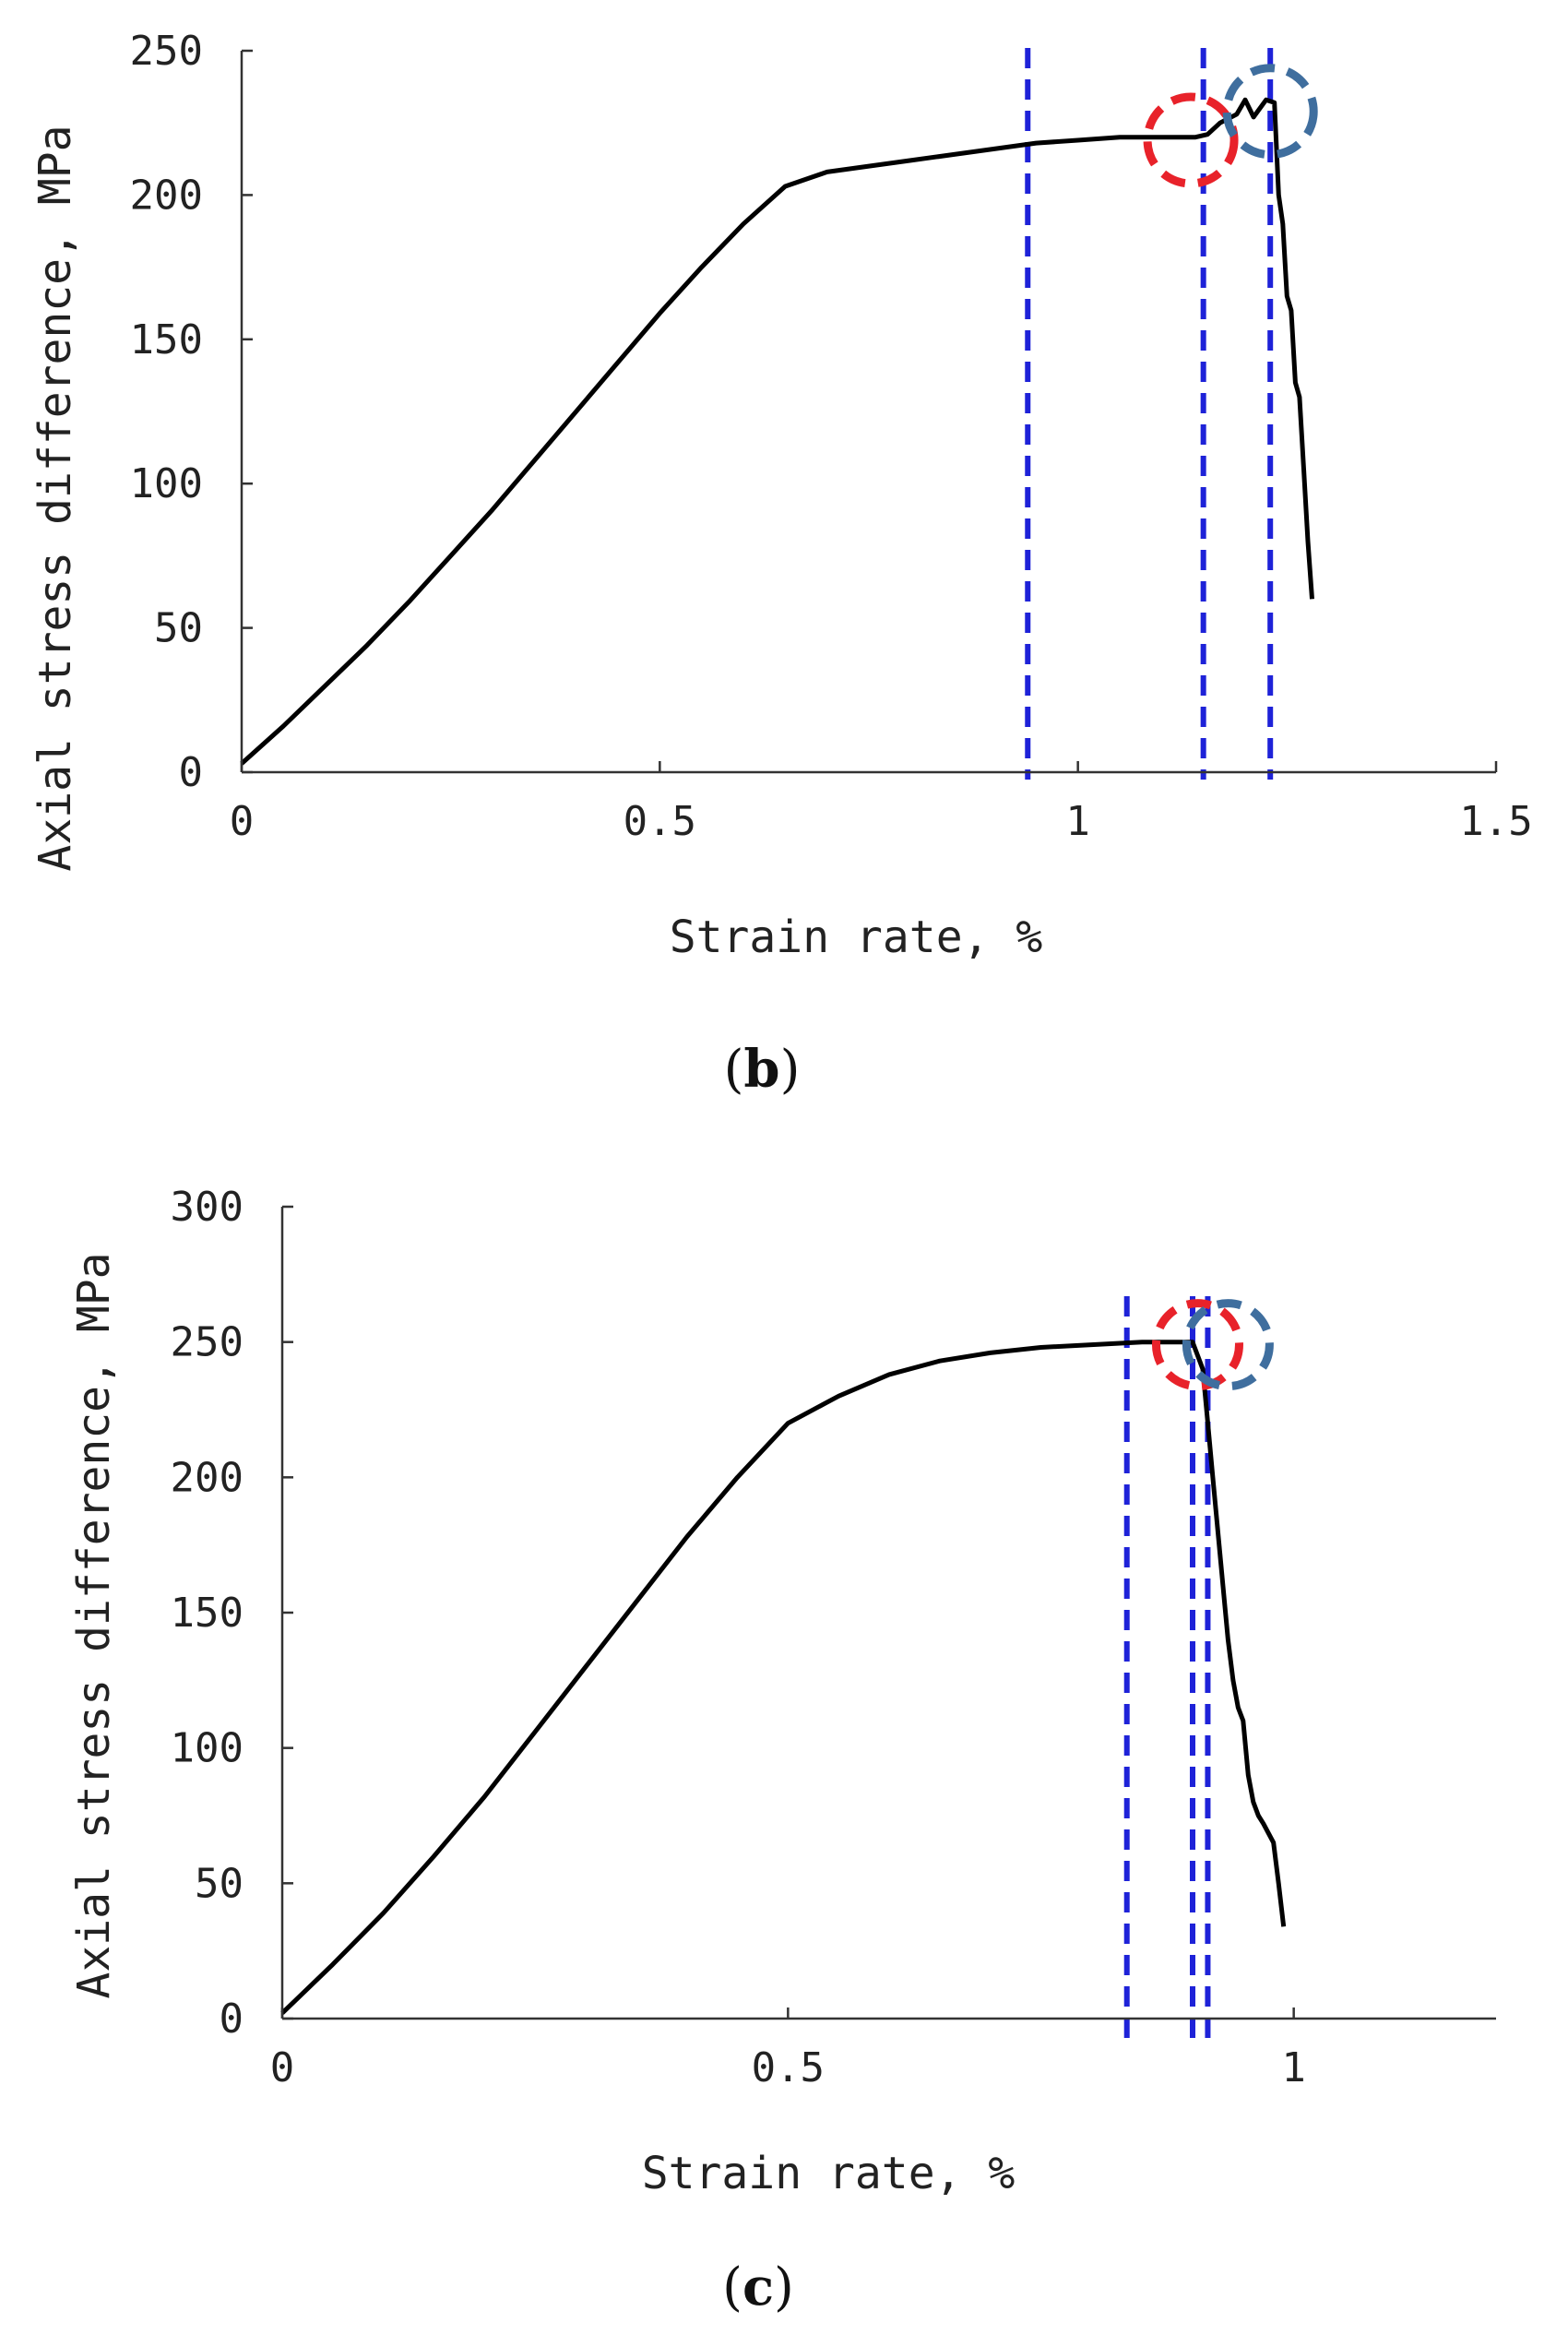 The image size is (1568, 2347). Describe the element at coordinates (829, 2173) in the screenshot. I see `x-axis-title-c: Strain rate, %` at that location.